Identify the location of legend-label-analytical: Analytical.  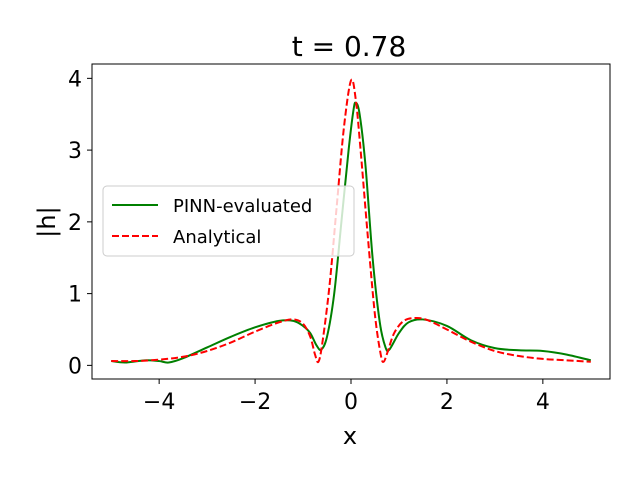
(217, 237).